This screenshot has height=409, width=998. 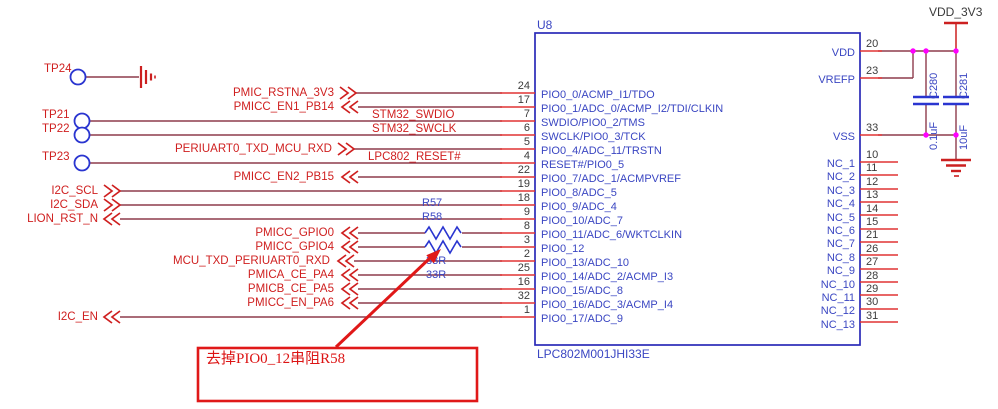 What do you see at coordinates (582, 221) in the screenshot?
I see `ic-pin-label: PIO0_10/ADC_7` at bounding box center [582, 221].